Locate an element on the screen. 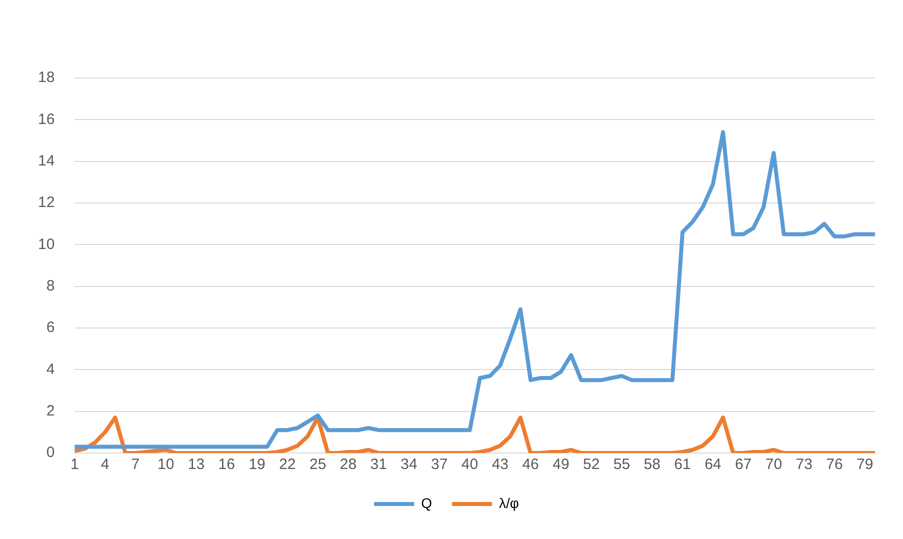 The width and height of the screenshot is (903, 539). x-tick-label: 67 is located at coordinates (743, 465).